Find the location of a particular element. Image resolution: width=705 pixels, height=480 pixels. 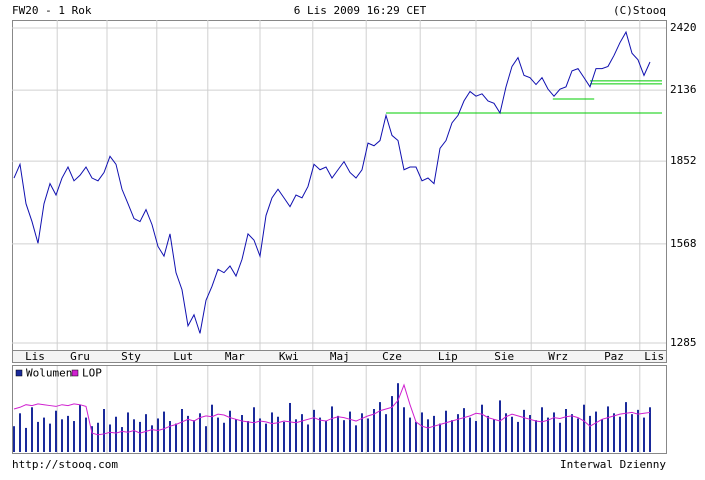

x-axis-strip is located at coordinates (339, 356).